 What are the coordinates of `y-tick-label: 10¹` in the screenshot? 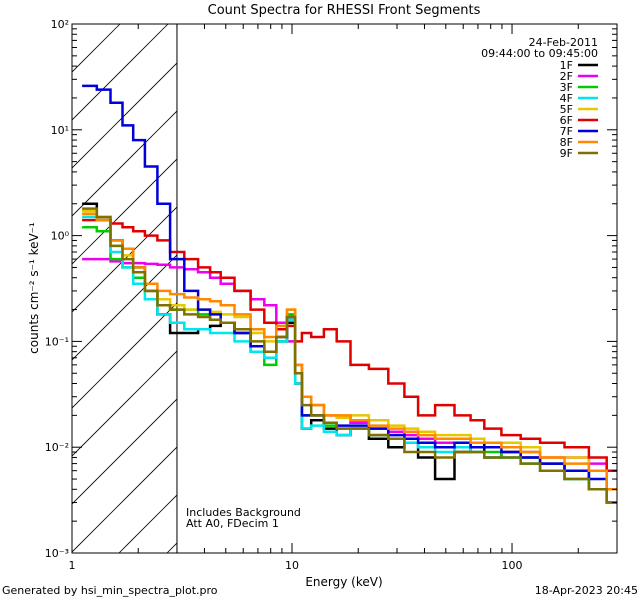 It's located at (60, 130).